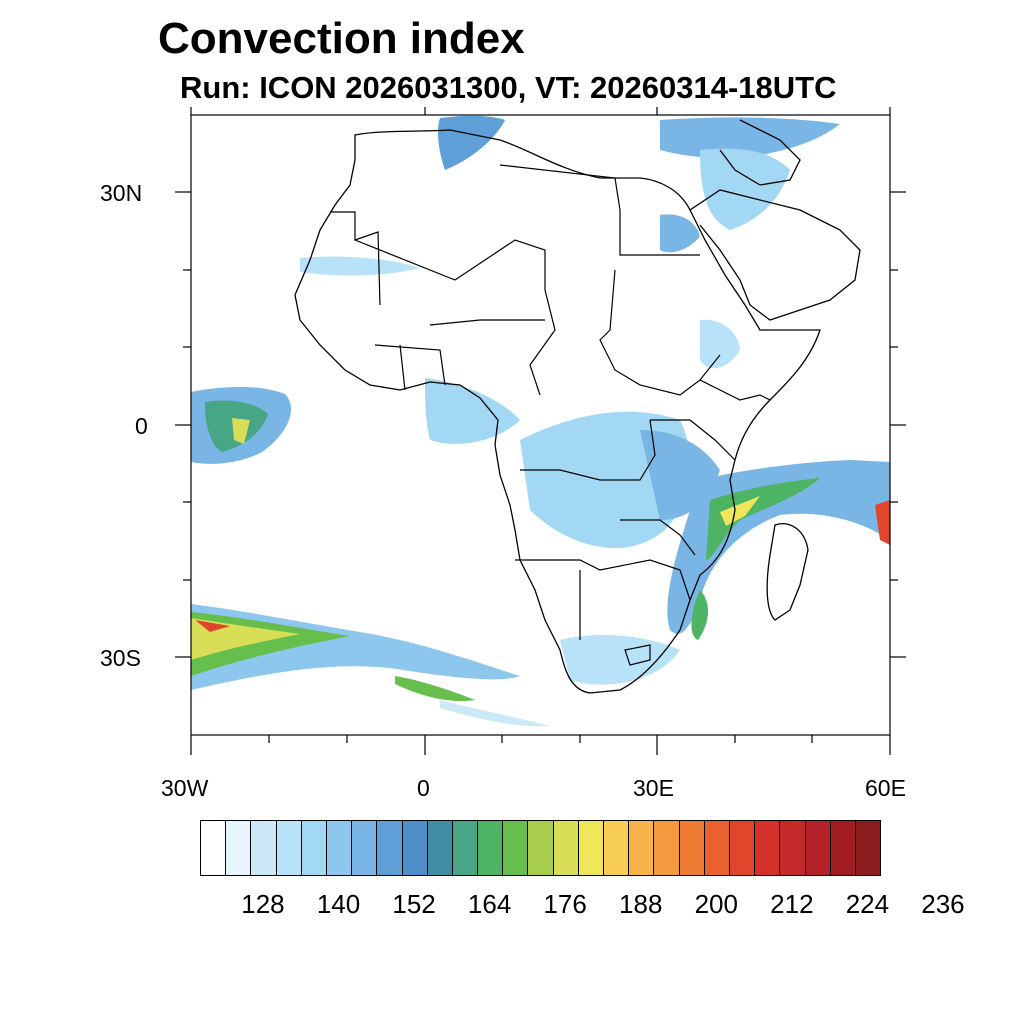  Describe the element at coordinates (716, 904) in the screenshot. I see `colorbar-tick-label: 200` at that location.